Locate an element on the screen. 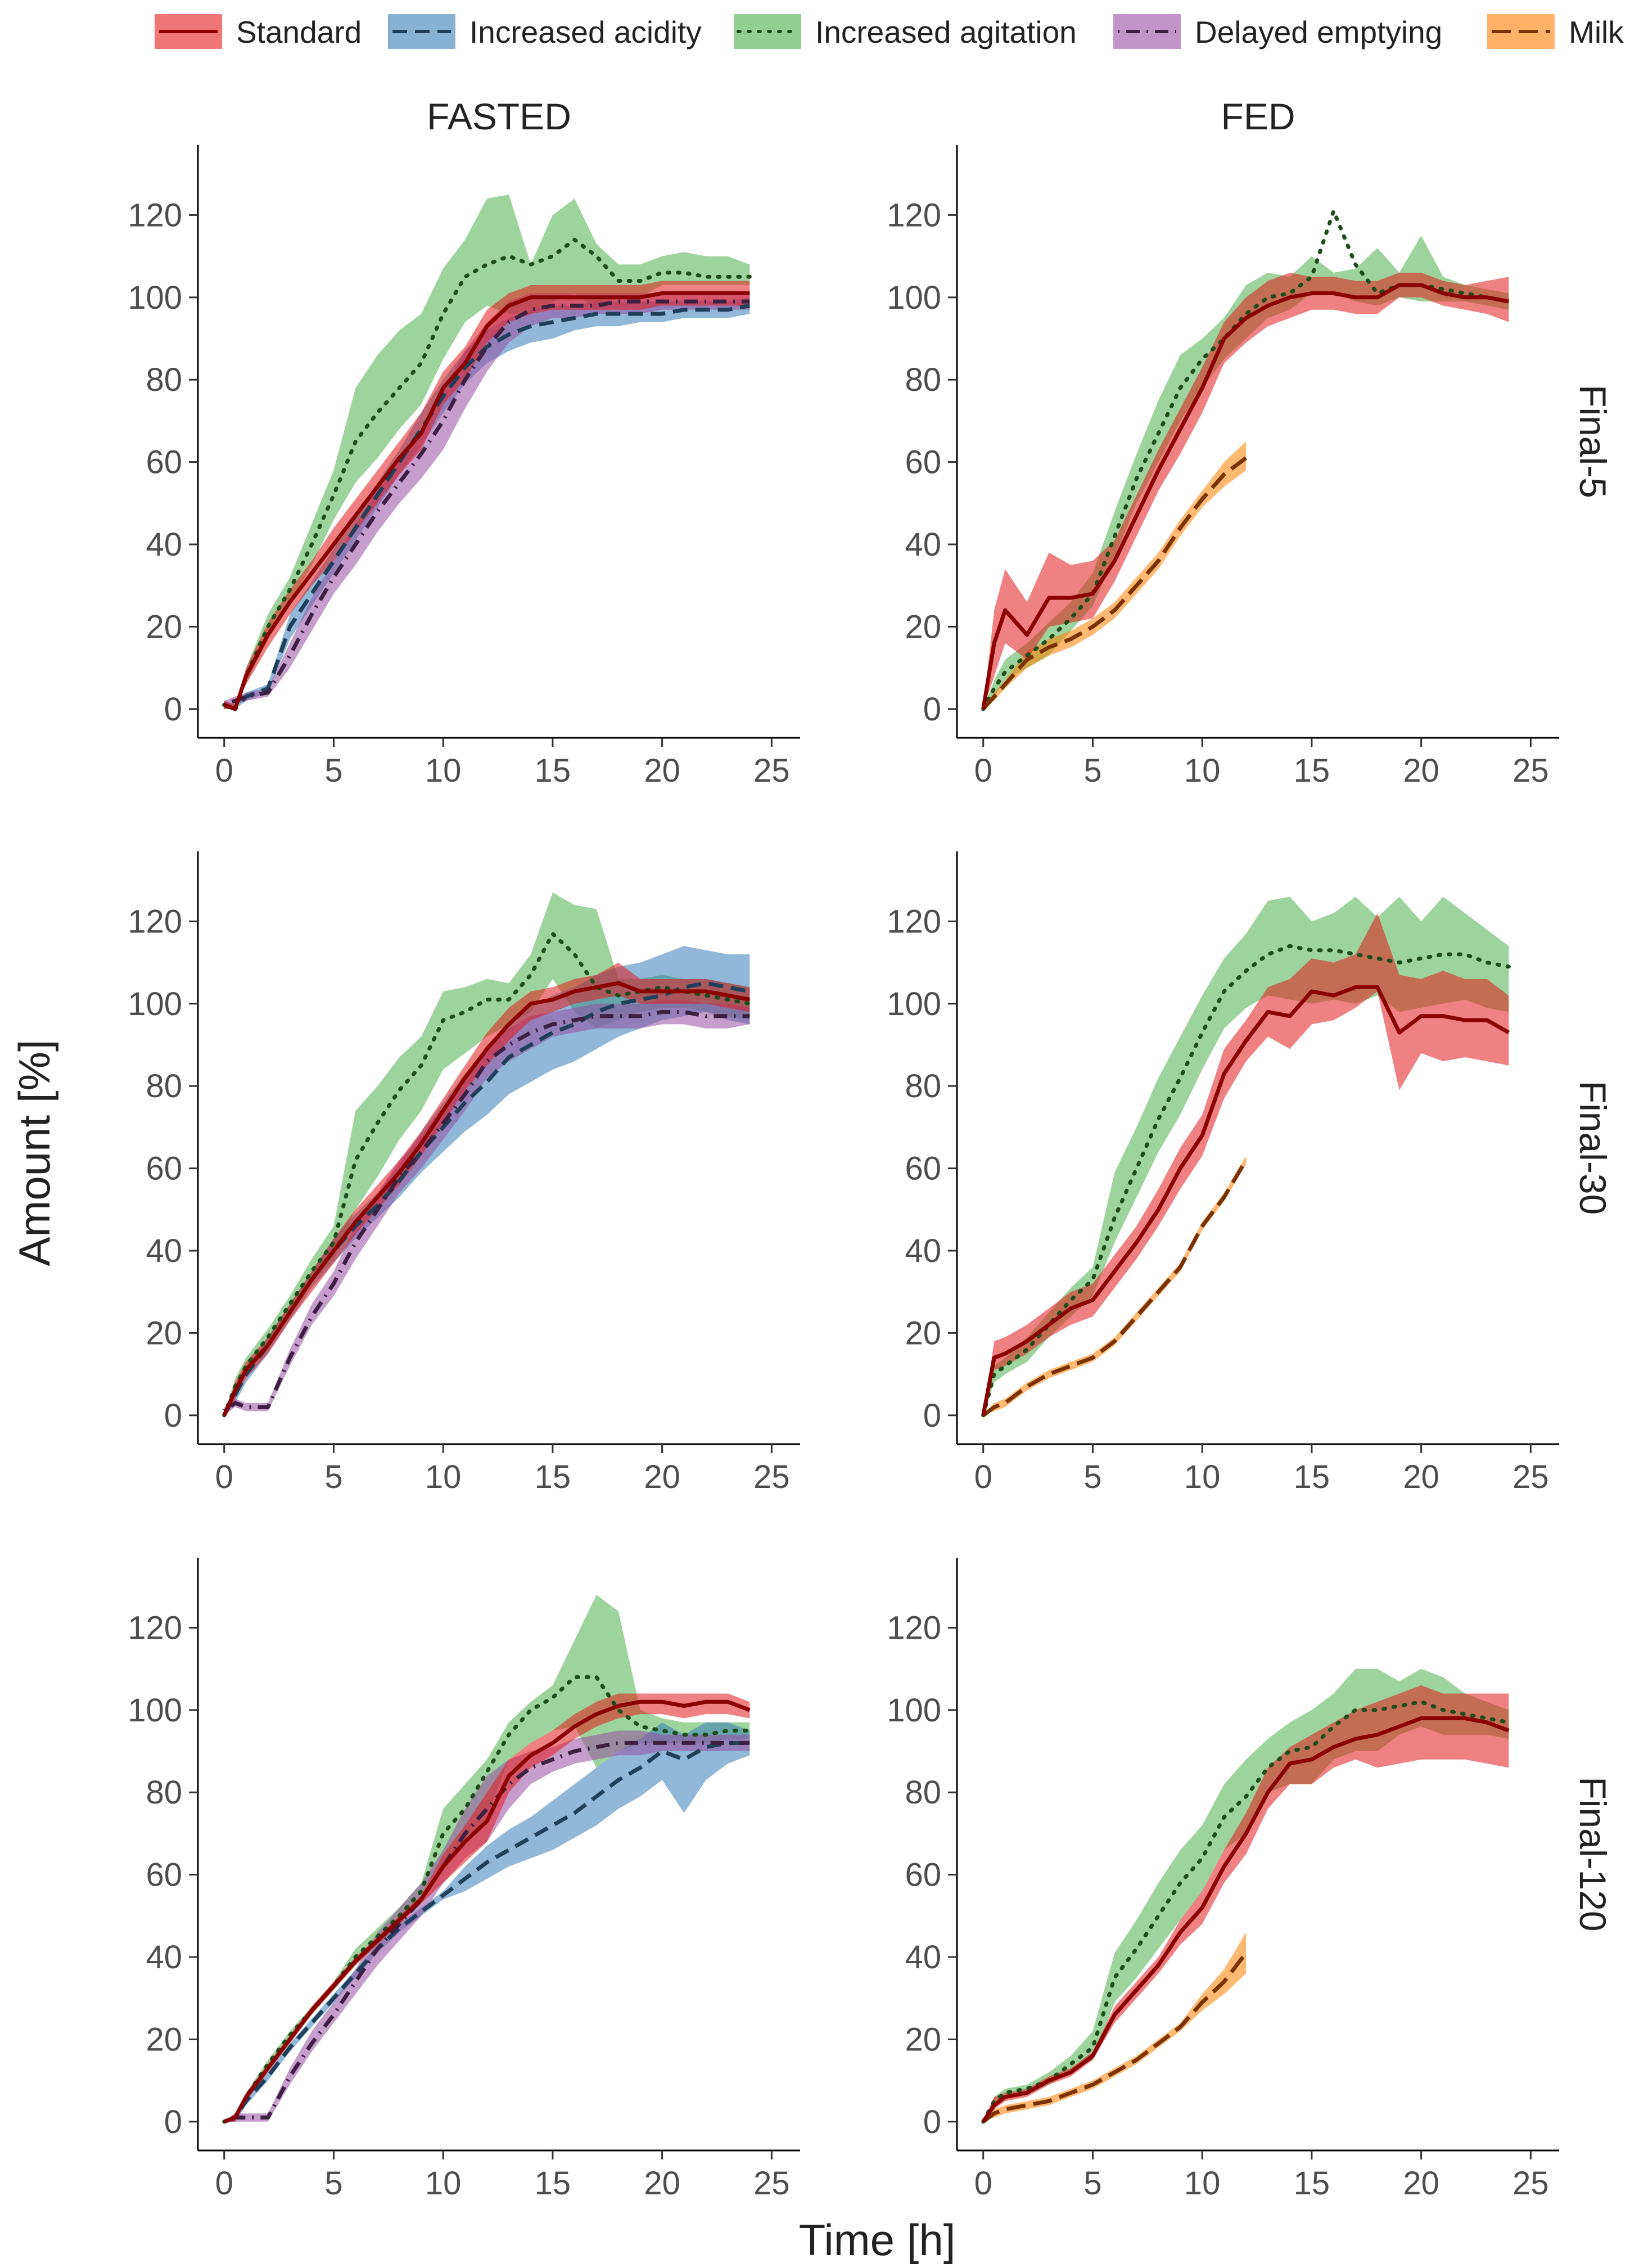  ribbon-delayed is located at coordinates (487, 501).